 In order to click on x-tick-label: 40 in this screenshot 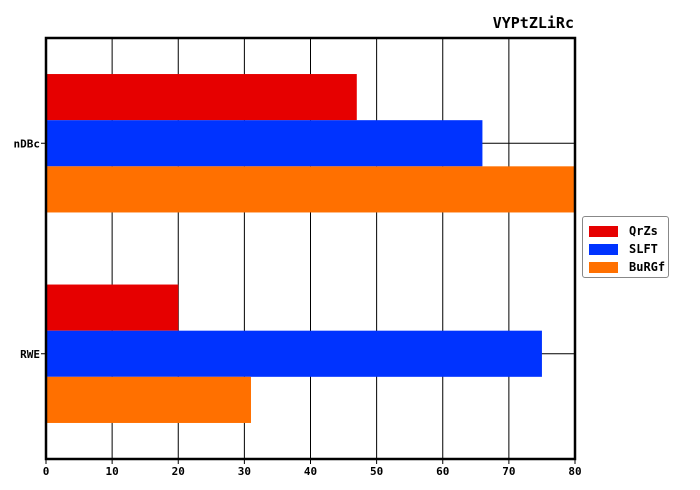, I will do `click(310, 471)`.